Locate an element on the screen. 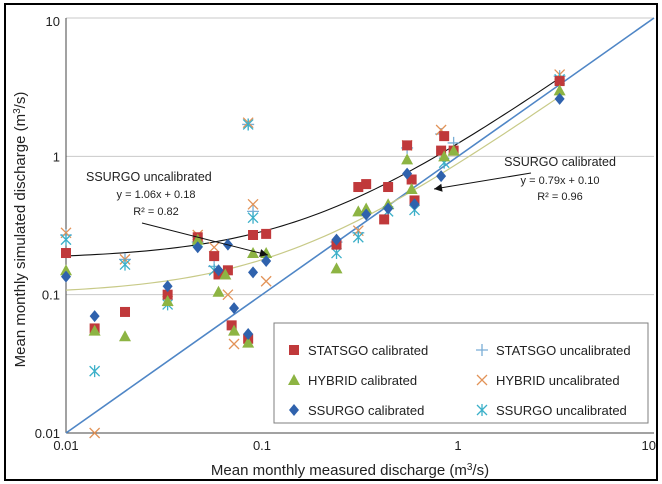 The width and height of the screenshot is (662, 484). arrow-uncalibrated-shaft is located at coordinates (205, 239).